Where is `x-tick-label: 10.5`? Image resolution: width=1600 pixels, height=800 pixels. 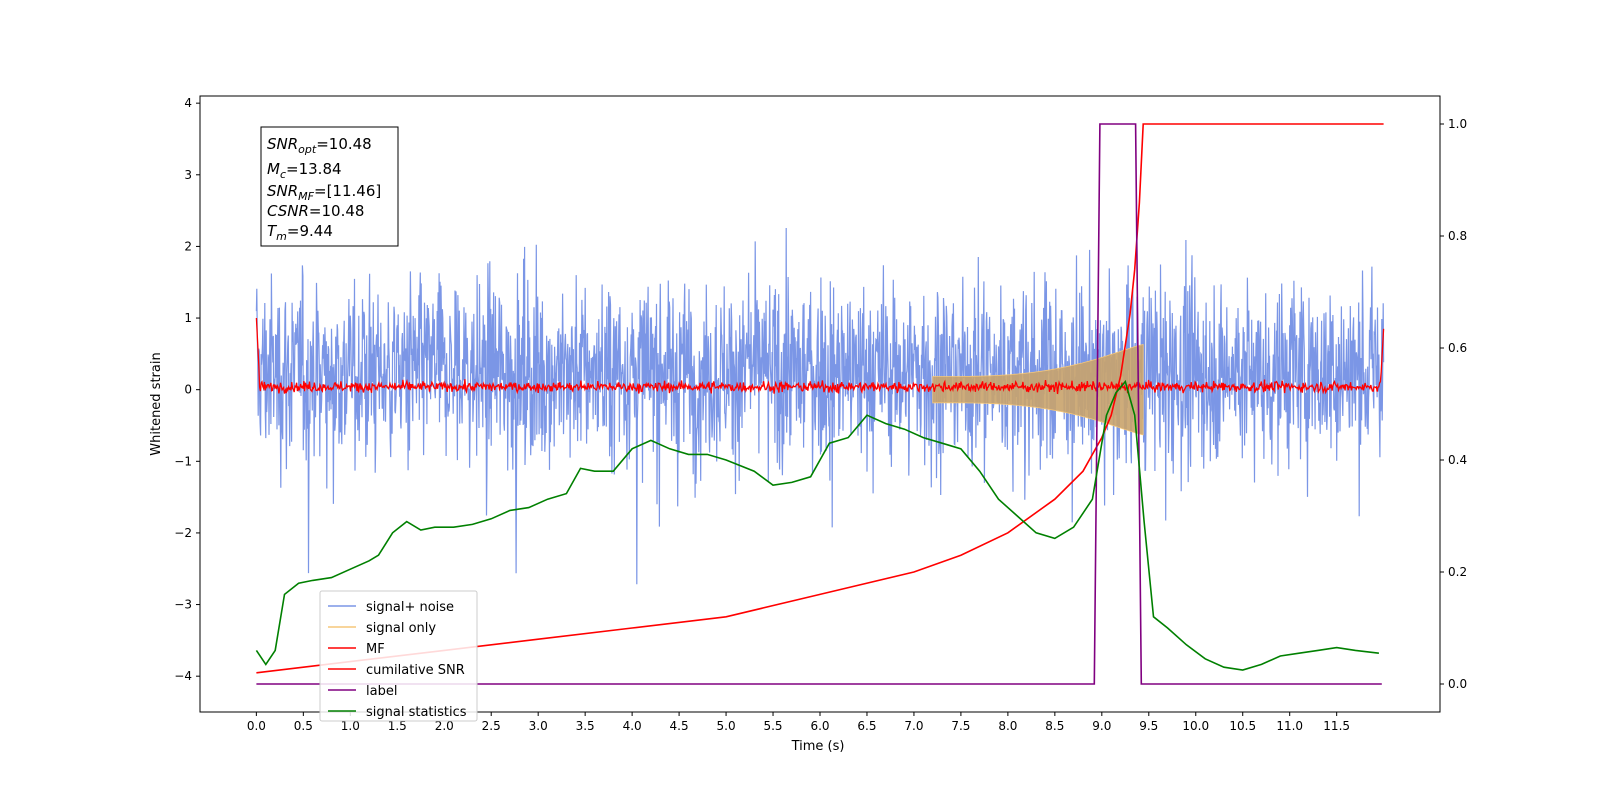
x-tick-label: 10.5 is located at coordinates (1242, 726).